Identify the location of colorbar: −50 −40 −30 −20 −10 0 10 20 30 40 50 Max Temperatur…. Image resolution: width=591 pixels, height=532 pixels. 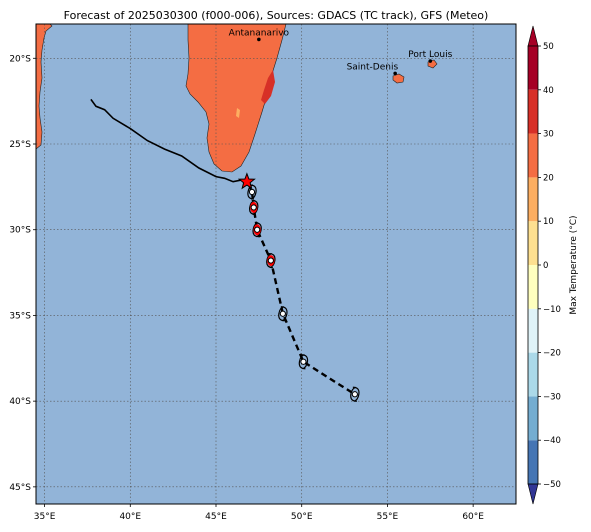
(553, 265).